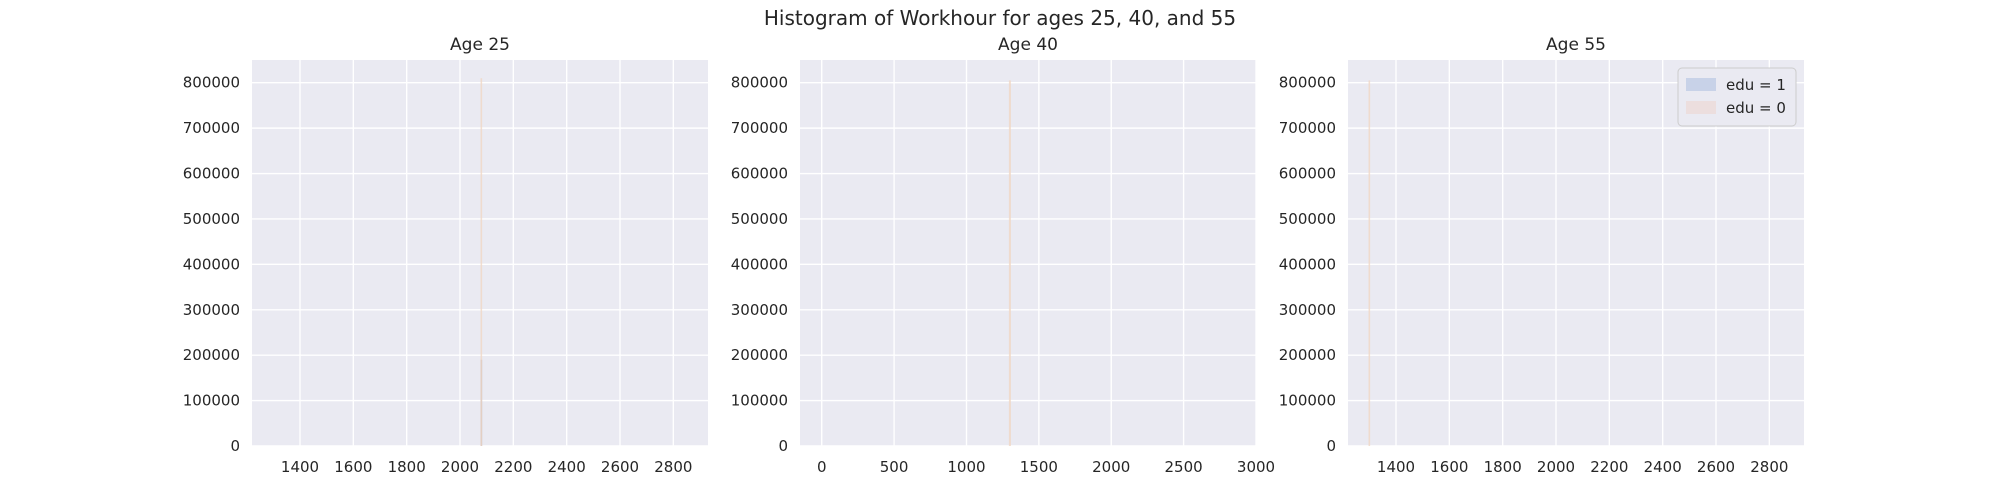  Describe the element at coordinates (1756, 108) in the screenshot. I see `legend-label: edu = 0` at that location.